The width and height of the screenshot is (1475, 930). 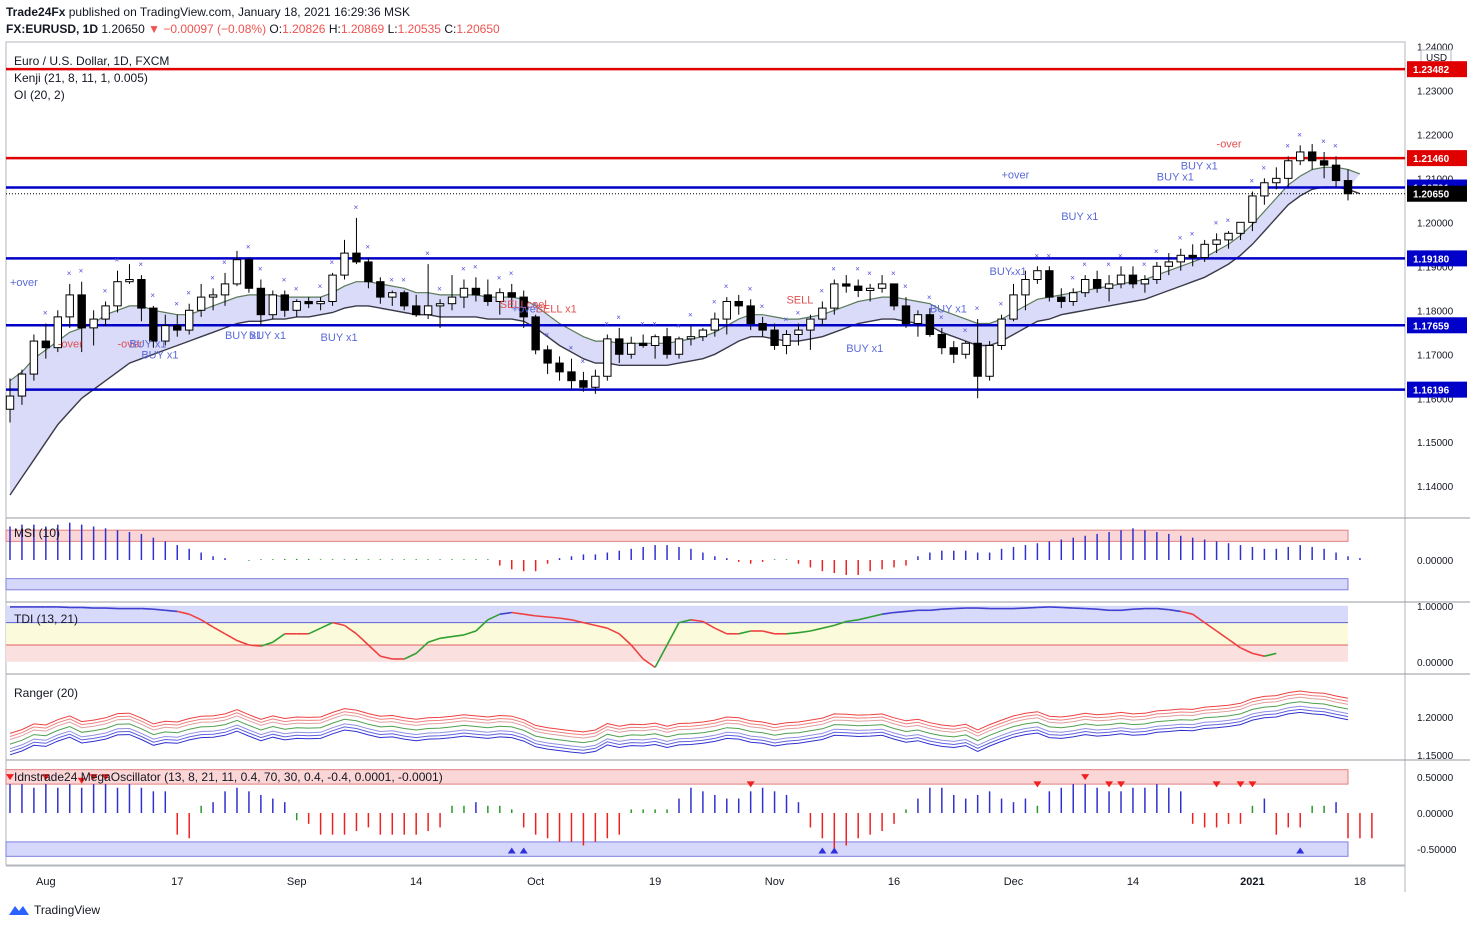 What do you see at coordinates (215, 29) in the screenshot?
I see `price-change: −0.00097 (−0.08%)` at bounding box center [215, 29].